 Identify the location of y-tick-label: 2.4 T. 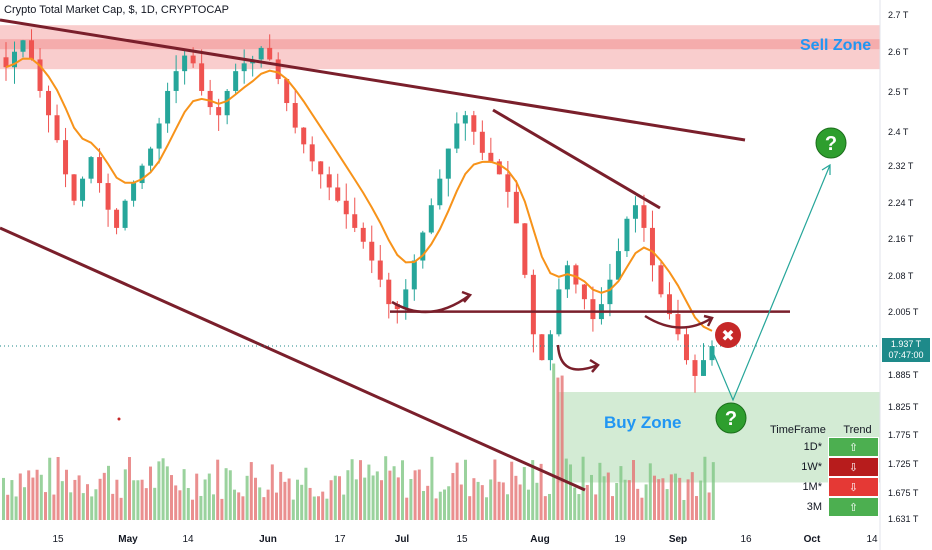
(898, 132).